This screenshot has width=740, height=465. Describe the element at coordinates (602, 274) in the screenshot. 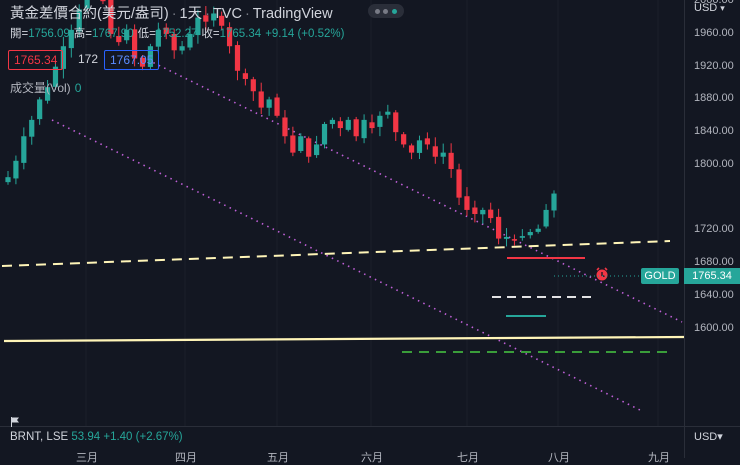

I see `alarm-clock-icon` at that location.